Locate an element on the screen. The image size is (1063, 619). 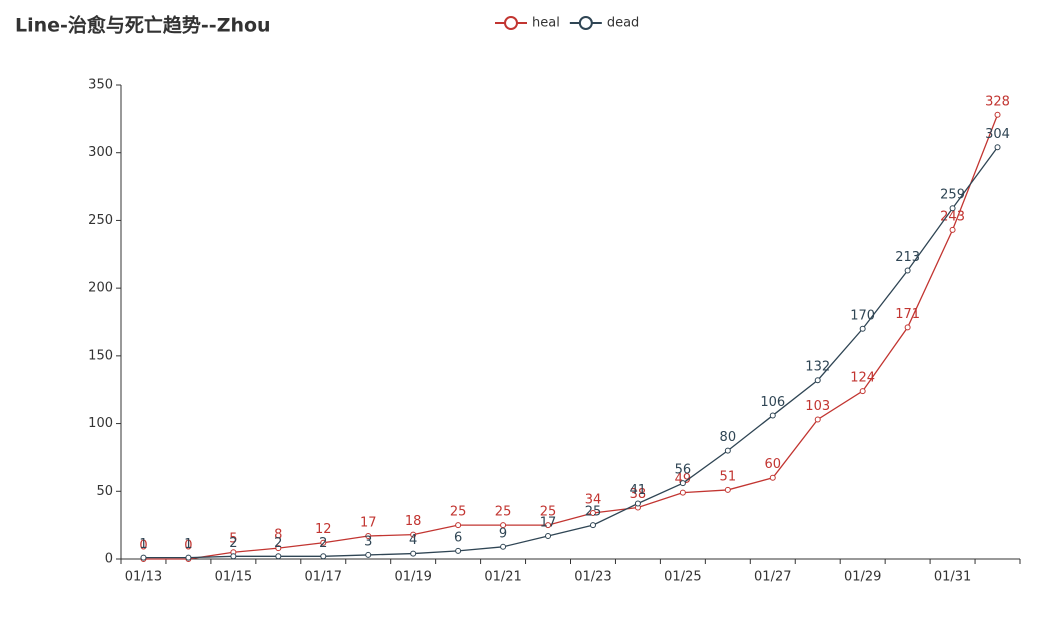
y-tick-label: 300 is located at coordinates (100, 152).